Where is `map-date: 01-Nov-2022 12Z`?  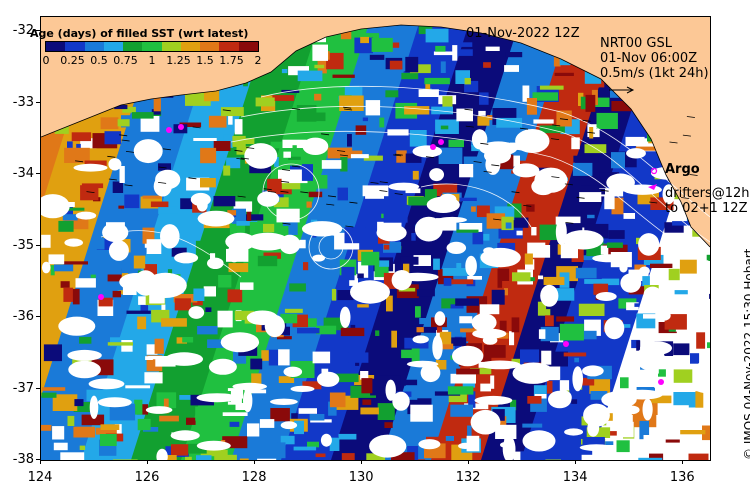
map-date: 01-Nov-2022 12Z is located at coordinates (523, 33).